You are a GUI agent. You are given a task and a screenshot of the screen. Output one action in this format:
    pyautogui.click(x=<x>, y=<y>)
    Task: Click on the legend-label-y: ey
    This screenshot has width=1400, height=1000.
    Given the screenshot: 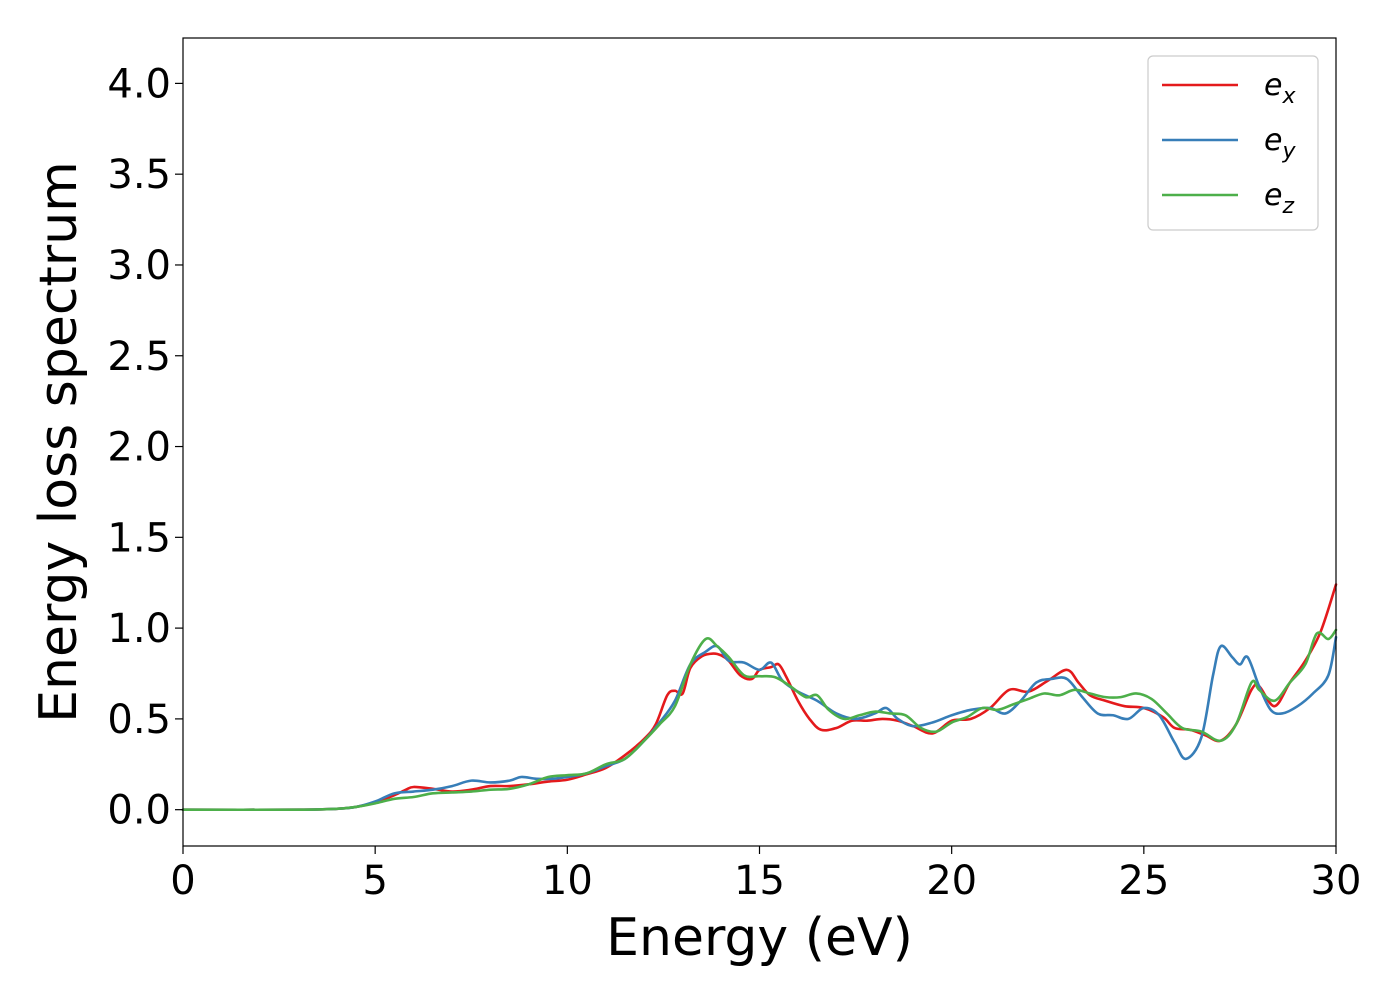 What is the action you would take?
    pyautogui.click(x=1280, y=143)
    